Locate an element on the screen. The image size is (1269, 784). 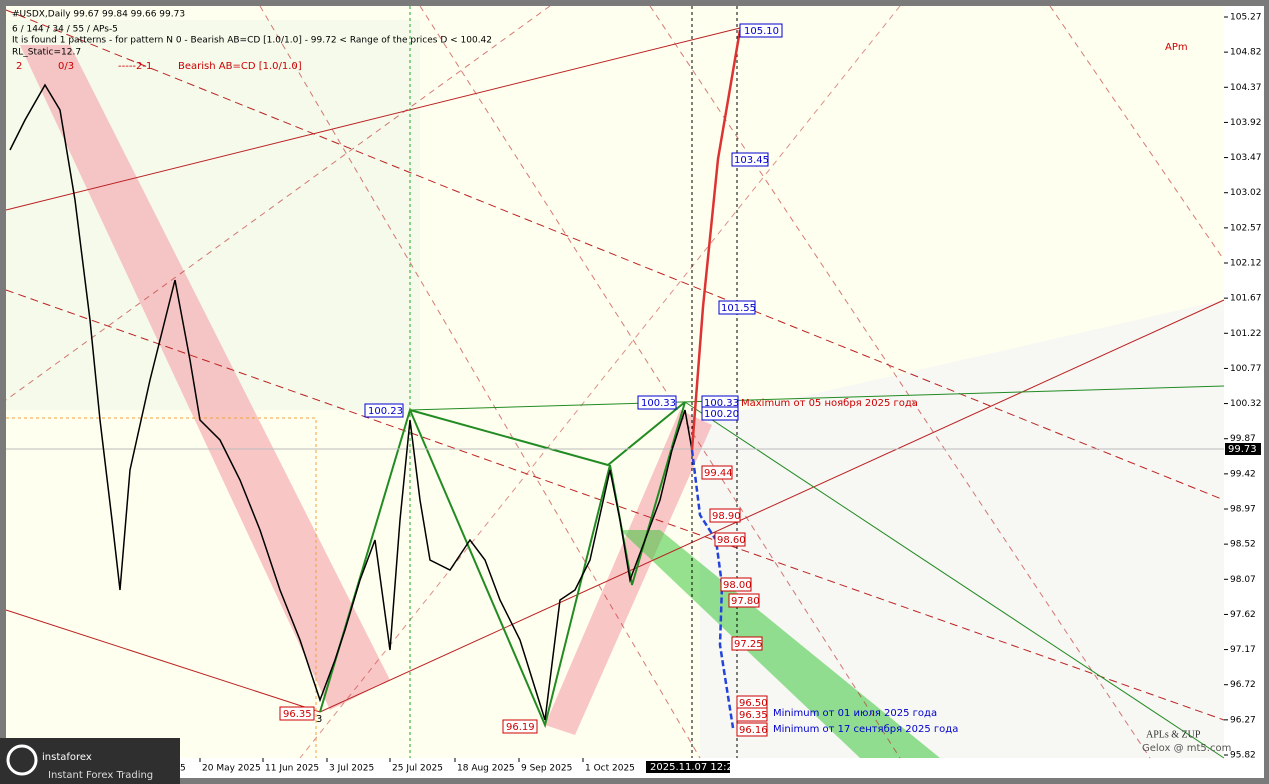
level-label: 105.10 is located at coordinates (761, 31).